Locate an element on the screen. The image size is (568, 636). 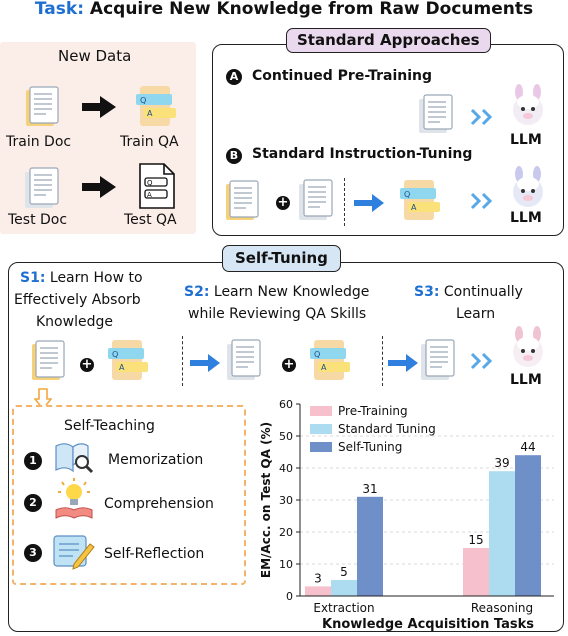
self-reflection-label: Self-Reflection is located at coordinates (154, 554).